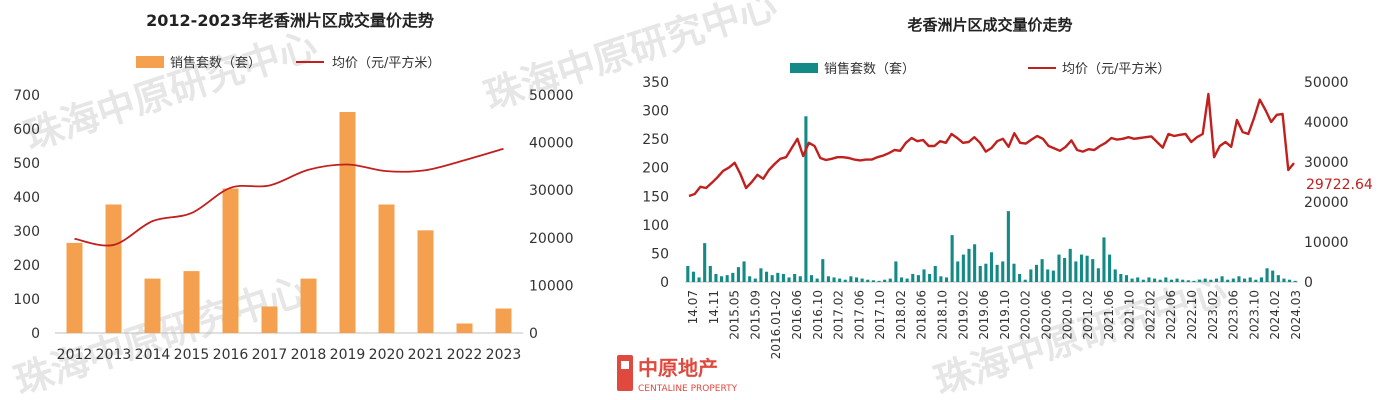 Image resolution: width=1384 pixels, height=400 pixels. I want to click on x-tick-label: 2019, so click(348, 355).